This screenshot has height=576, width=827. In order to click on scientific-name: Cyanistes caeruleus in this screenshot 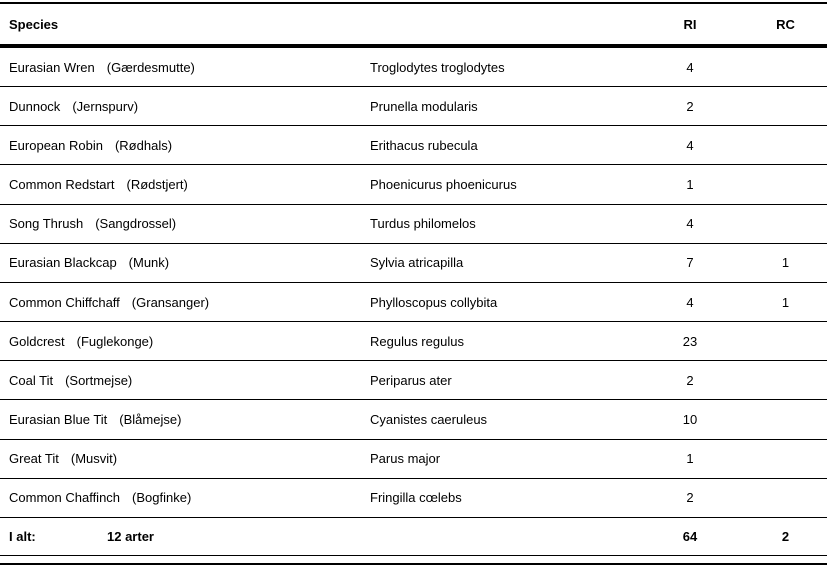, I will do `click(429, 419)`.